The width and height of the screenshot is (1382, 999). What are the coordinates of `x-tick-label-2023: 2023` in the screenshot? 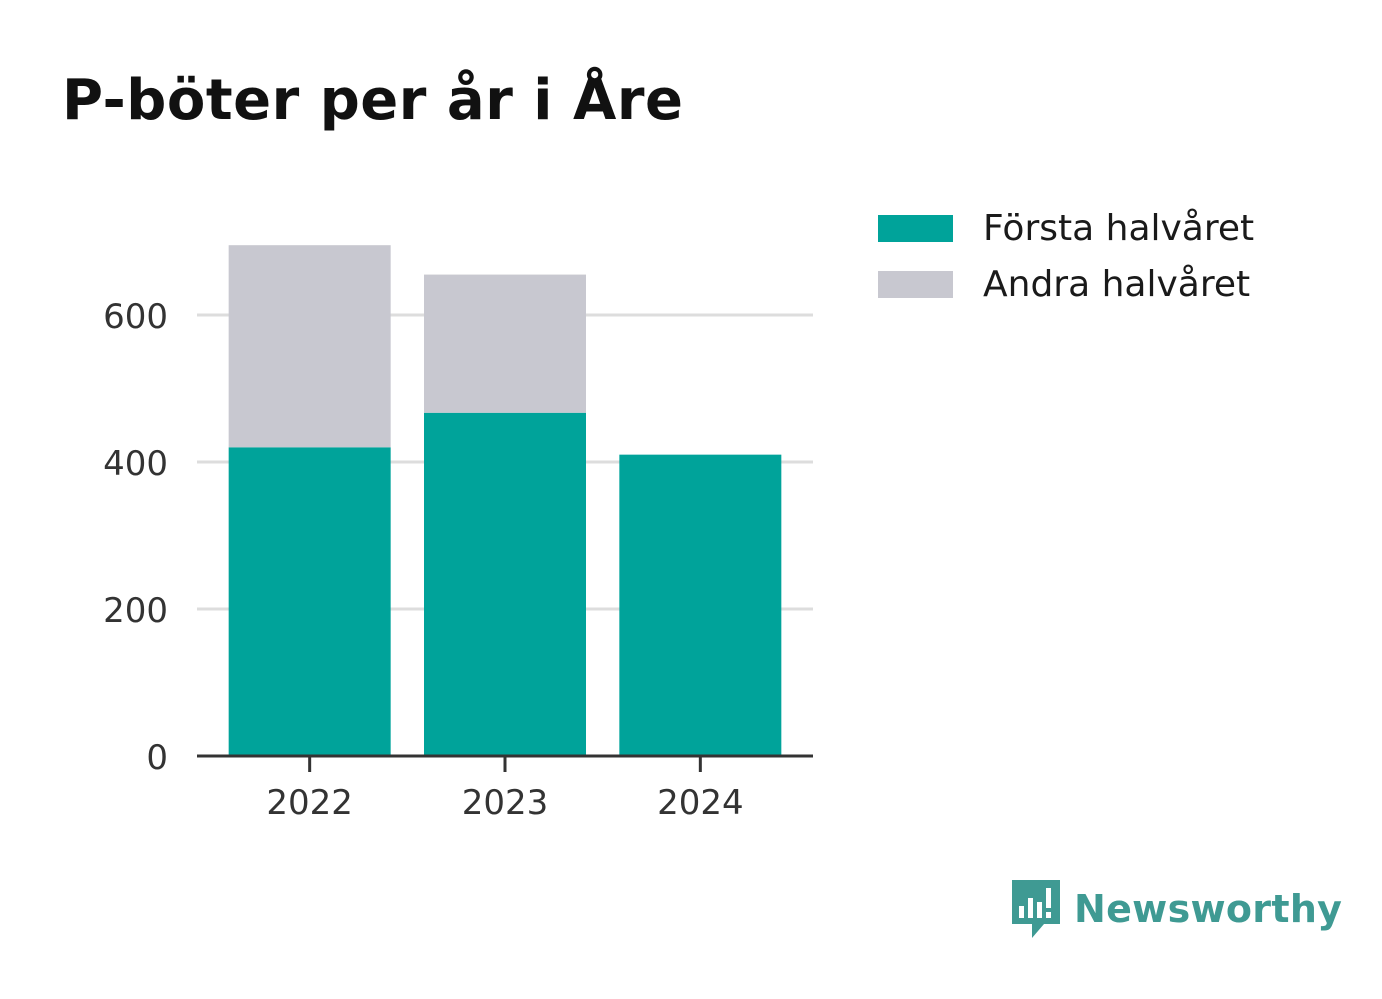 It's located at (505, 803).